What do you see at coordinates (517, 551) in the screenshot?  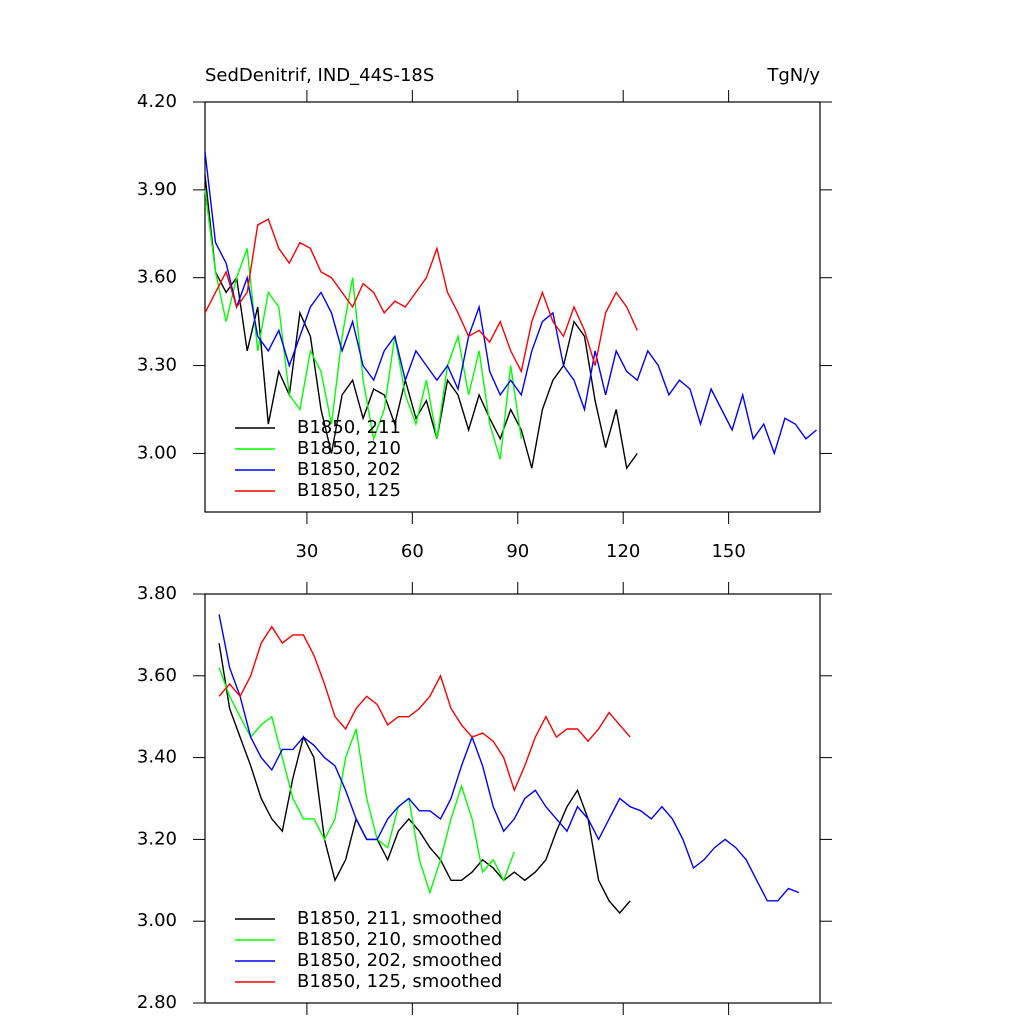 I see `x-tick-label: 90` at bounding box center [517, 551].